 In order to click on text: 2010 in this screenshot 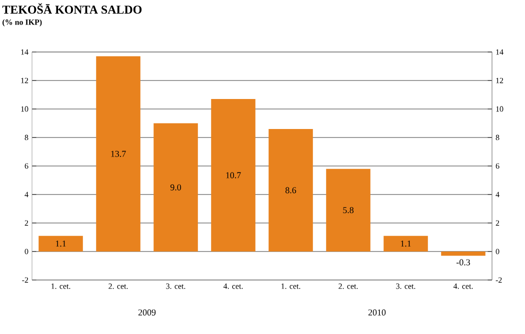, I will do `click(377, 312)`.